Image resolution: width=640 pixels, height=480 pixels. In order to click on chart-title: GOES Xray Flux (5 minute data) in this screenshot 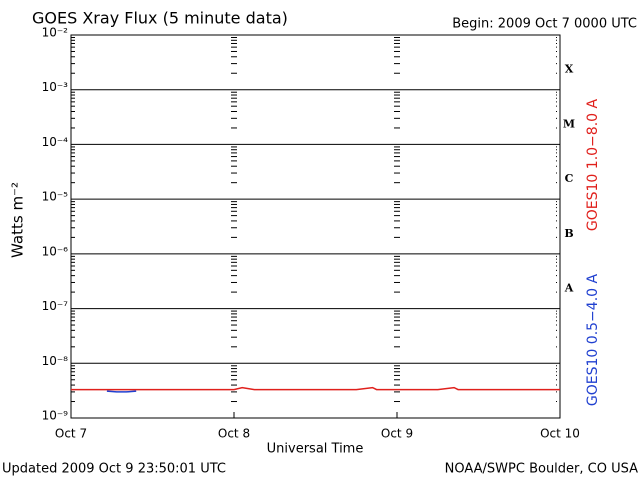, I will do `click(160, 18)`.